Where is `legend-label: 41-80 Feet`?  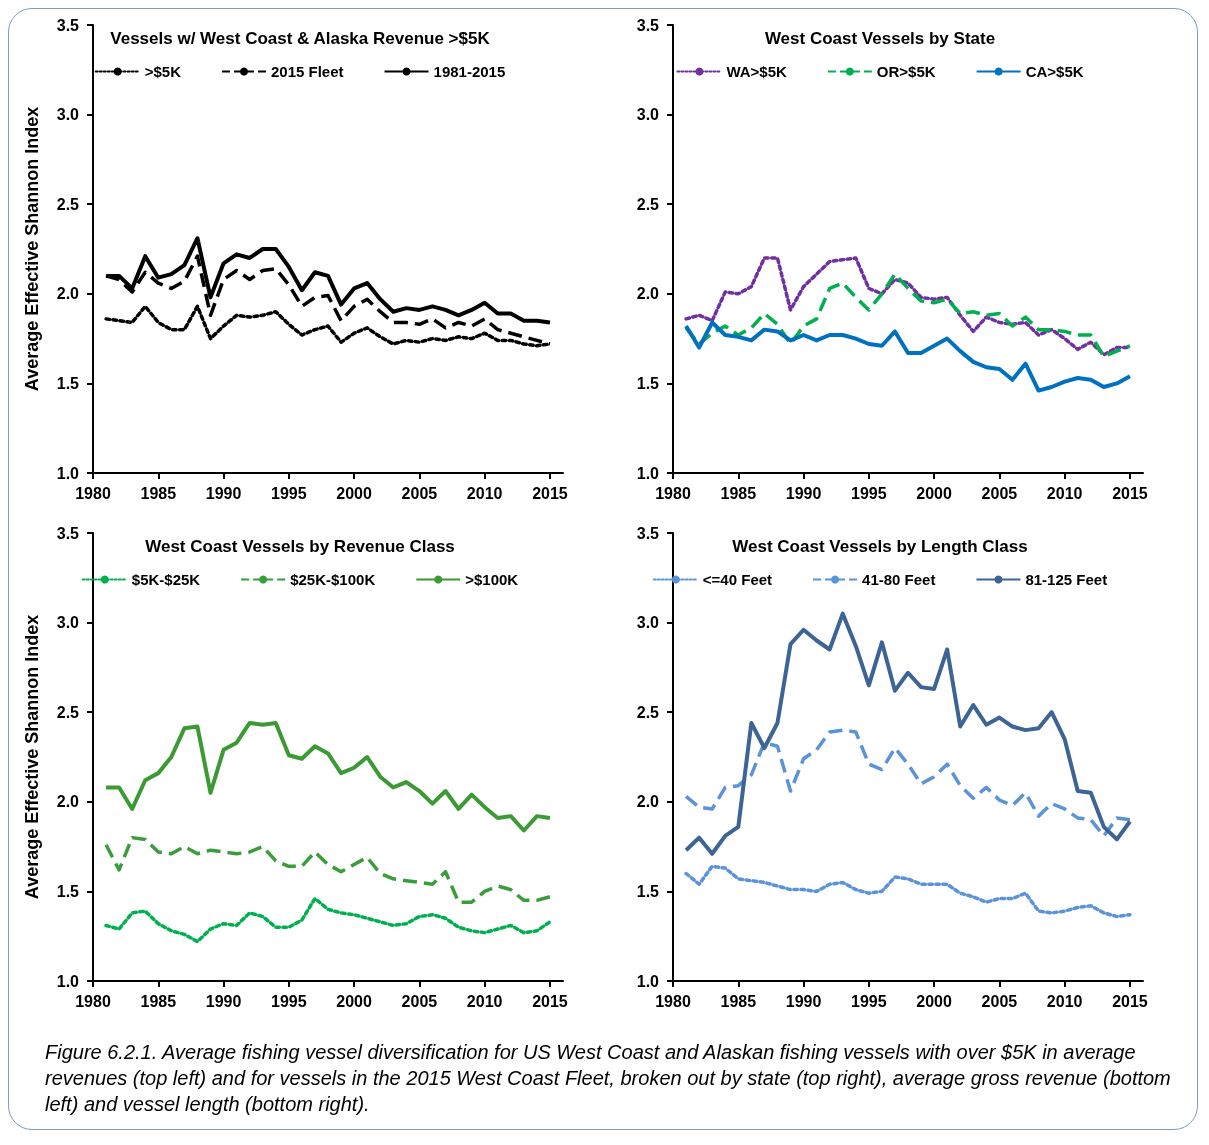 legend-label: 41-80 Feet is located at coordinates (899, 579).